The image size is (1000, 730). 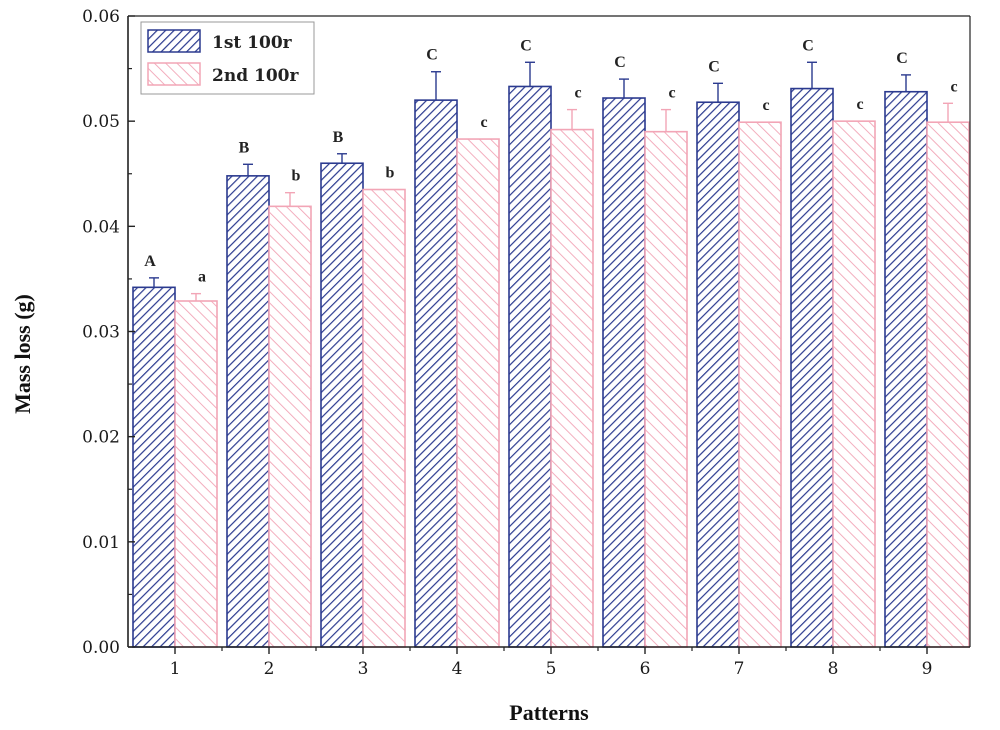 What do you see at coordinates (174, 74) in the screenshot?
I see `legend-swatch-2nd-100r` at bounding box center [174, 74].